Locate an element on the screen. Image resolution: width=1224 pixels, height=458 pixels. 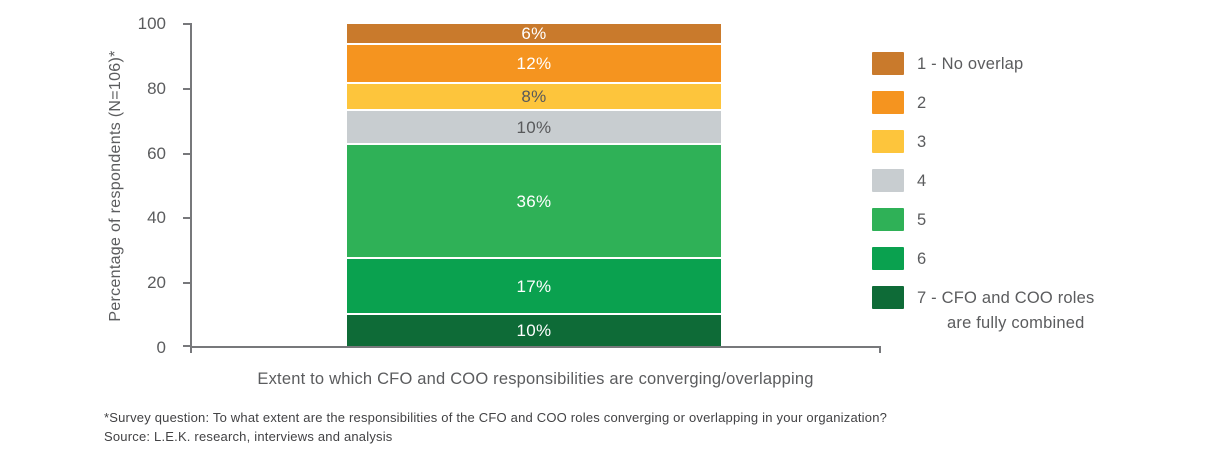
legend-item-2: 2 is located at coordinates (1042, 103).